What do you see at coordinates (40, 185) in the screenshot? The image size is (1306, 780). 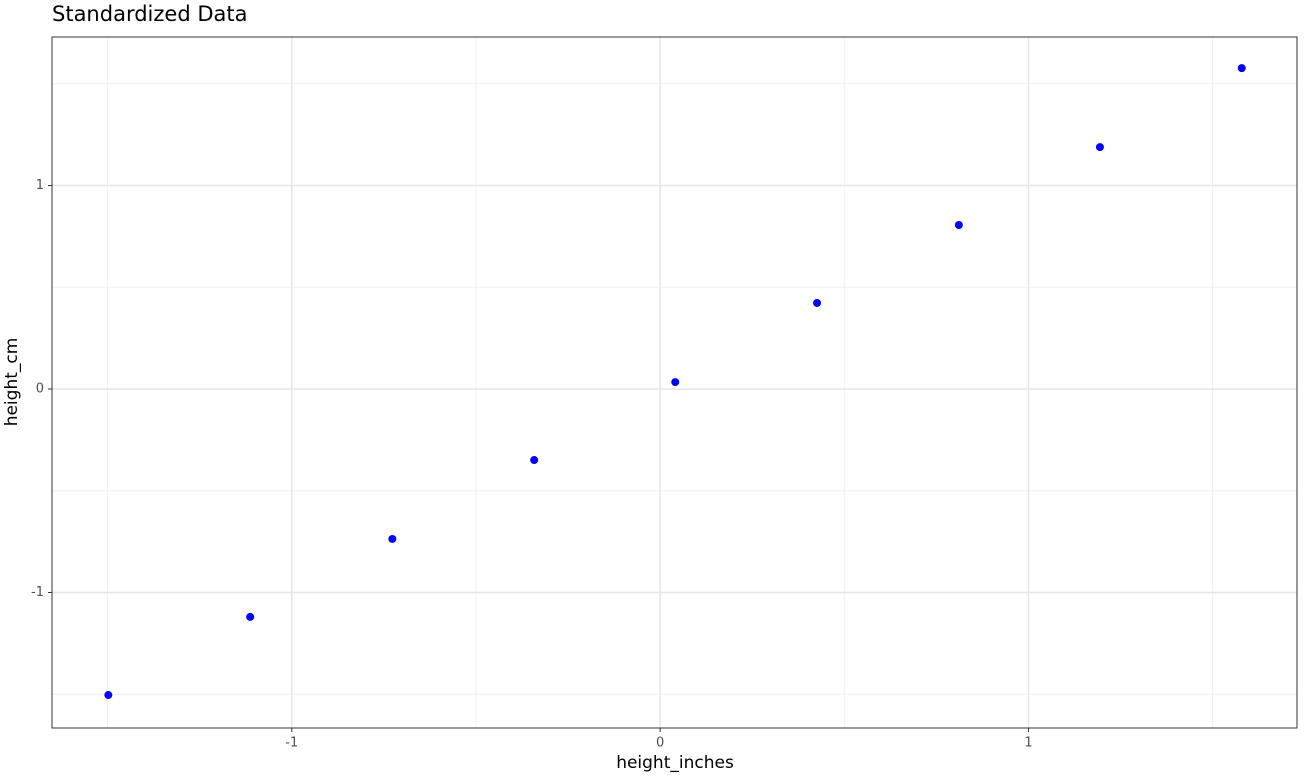 I see `y-tick-label: 1` at bounding box center [40, 185].